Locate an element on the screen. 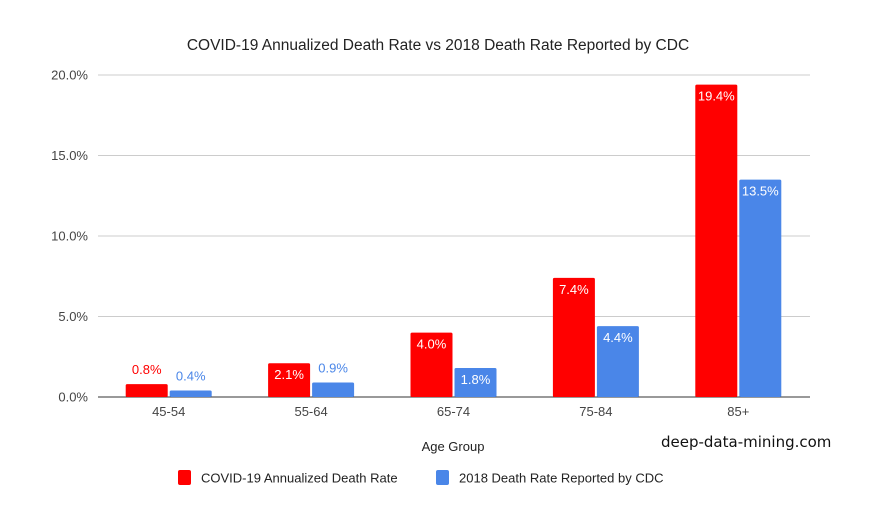 Image resolution: width=876 pixels, height=516 pixels. y-tick-label: 0.0% is located at coordinates (73, 397).